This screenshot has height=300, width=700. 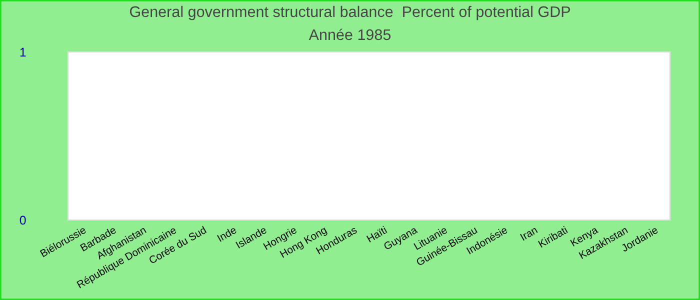 What do you see at coordinates (349, 34) in the screenshot?
I see `chart-subtitle: Année 1985` at bounding box center [349, 34].